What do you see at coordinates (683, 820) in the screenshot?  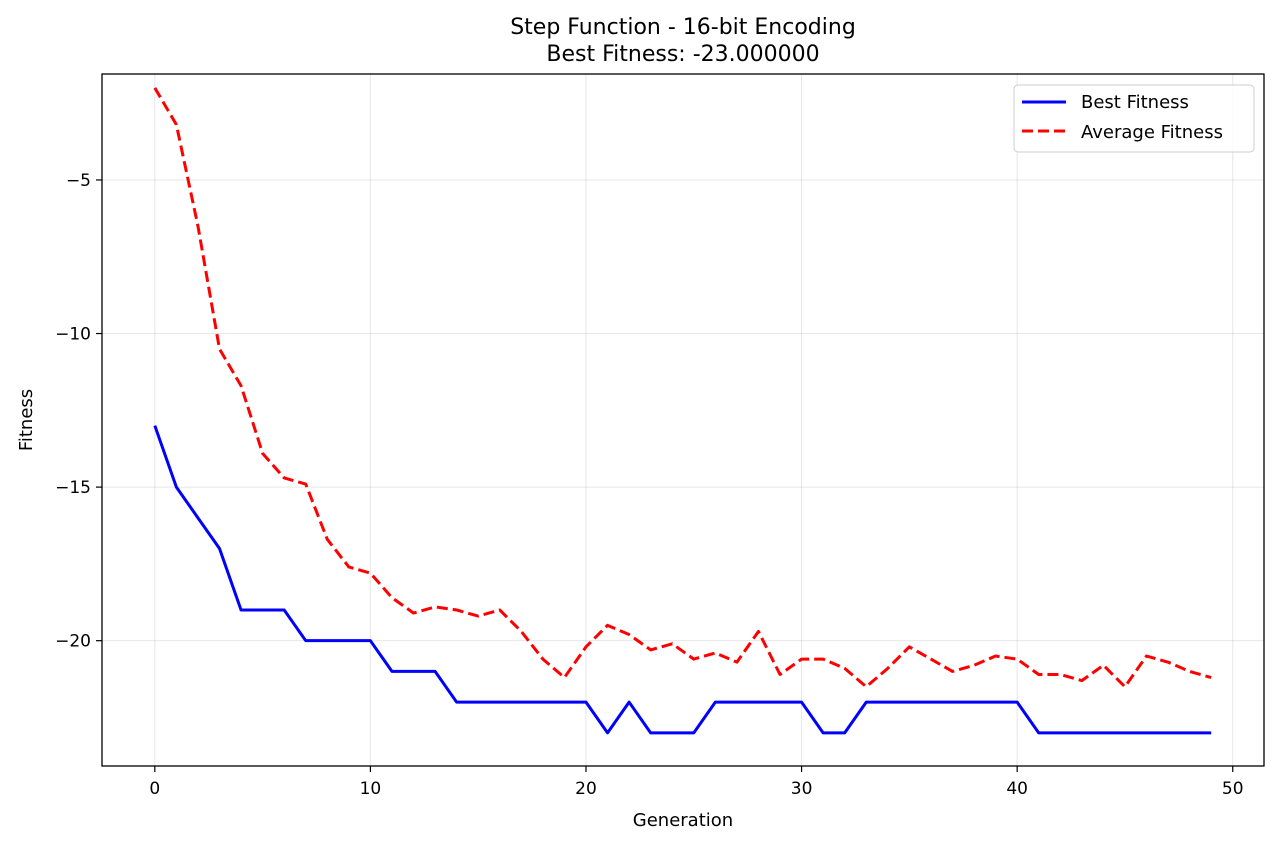 I see `x-axis-label: Generation` at bounding box center [683, 820].